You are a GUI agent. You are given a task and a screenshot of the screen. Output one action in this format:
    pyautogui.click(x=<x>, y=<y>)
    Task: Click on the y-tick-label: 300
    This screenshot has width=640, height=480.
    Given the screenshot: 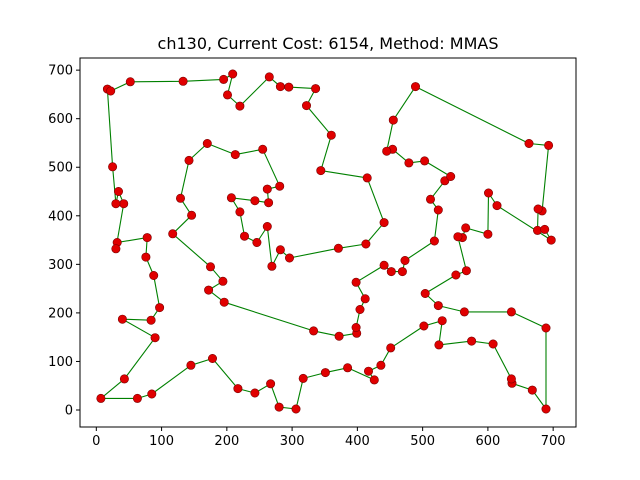 What is the action you would take?
    pyautogui.click(x=60, y=265)
    